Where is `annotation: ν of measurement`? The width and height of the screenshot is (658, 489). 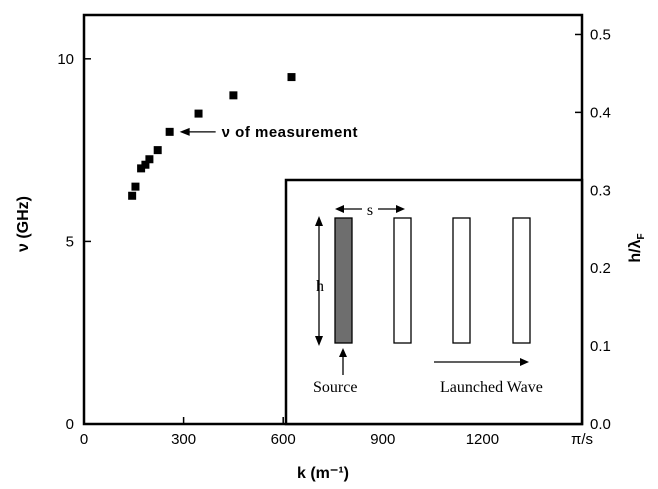
annotation: ν of measurement is located at coordinates (268, 132).